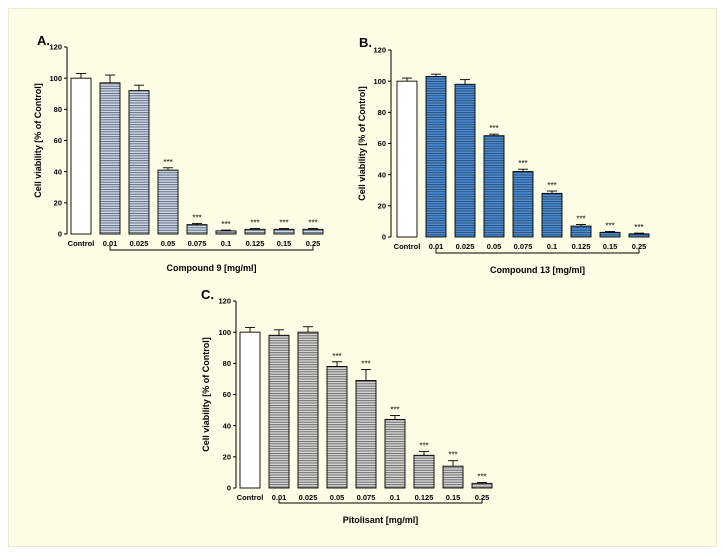 The height and width of the screenshot is (553, 723). I want to click on panel-label: C., so click(207, 294).